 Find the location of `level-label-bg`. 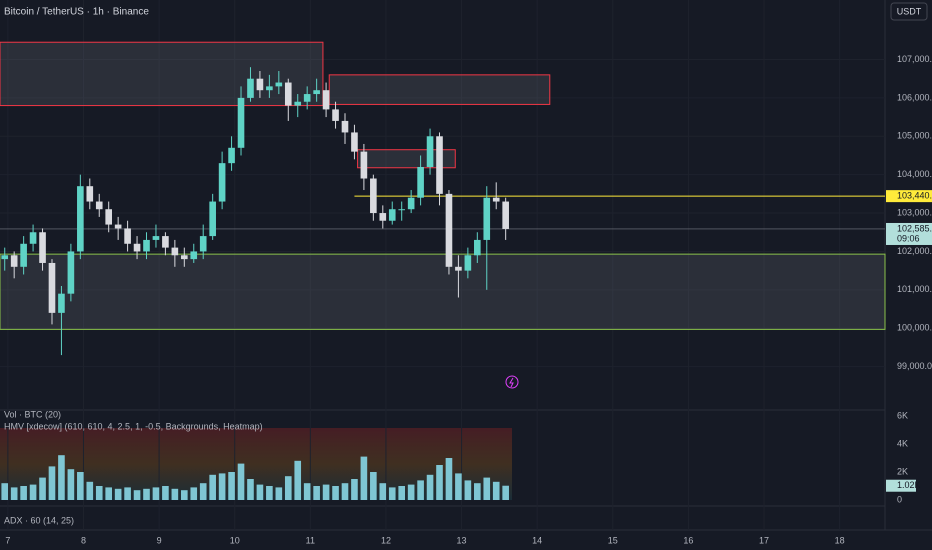

level-label-bg is located at coordinates (909, 196).